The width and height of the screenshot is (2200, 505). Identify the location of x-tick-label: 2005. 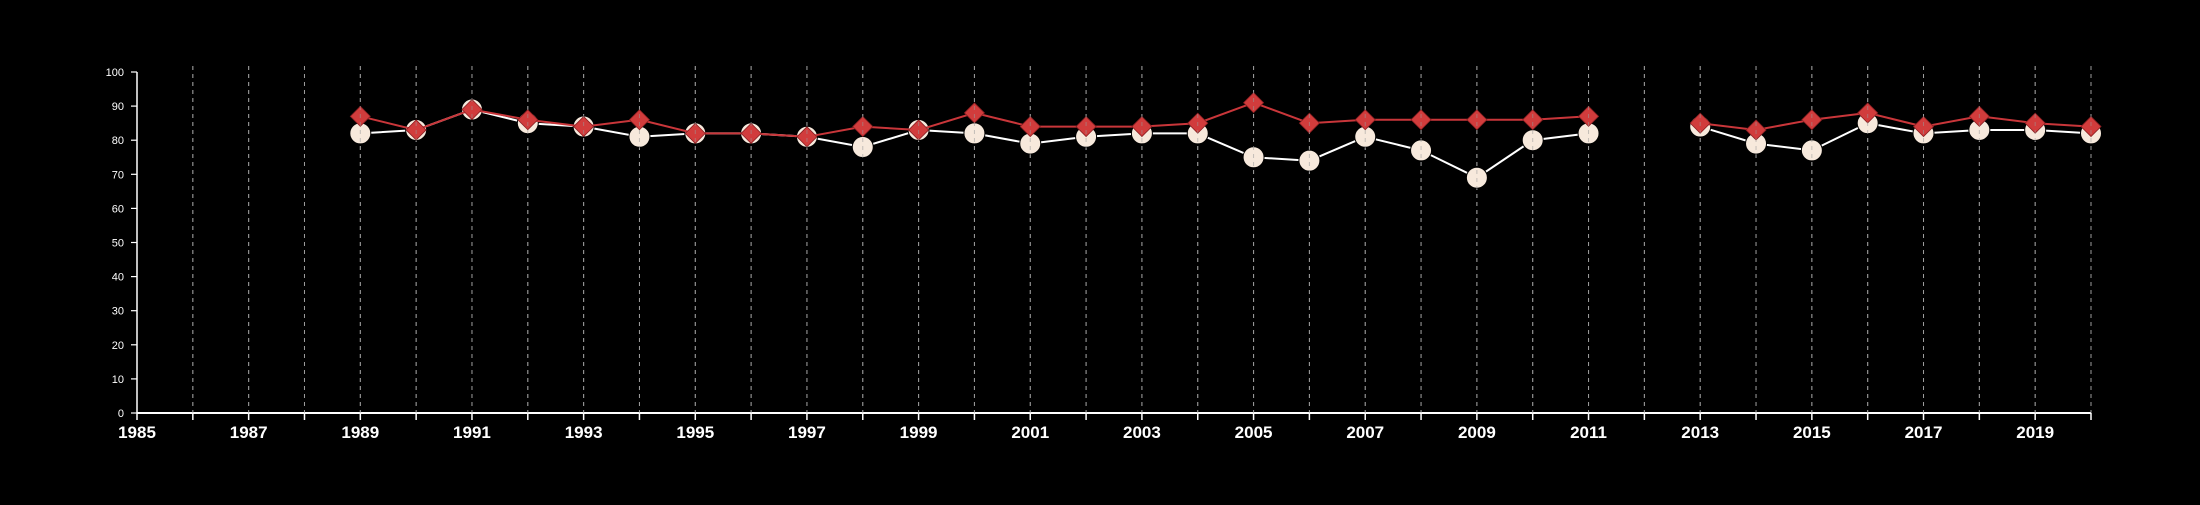
(1254, 432).